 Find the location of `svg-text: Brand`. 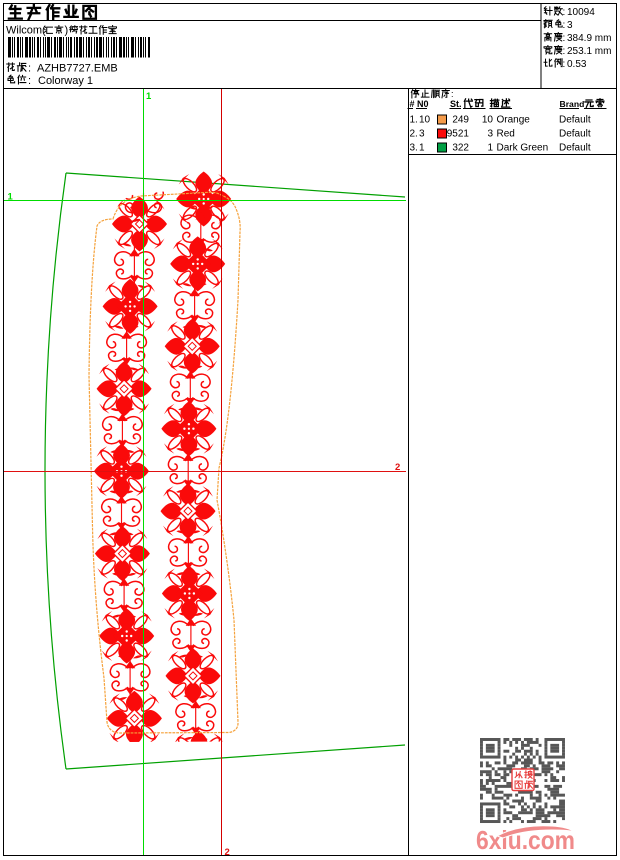

svg-text: Brand is located at coordinates (572, 104).